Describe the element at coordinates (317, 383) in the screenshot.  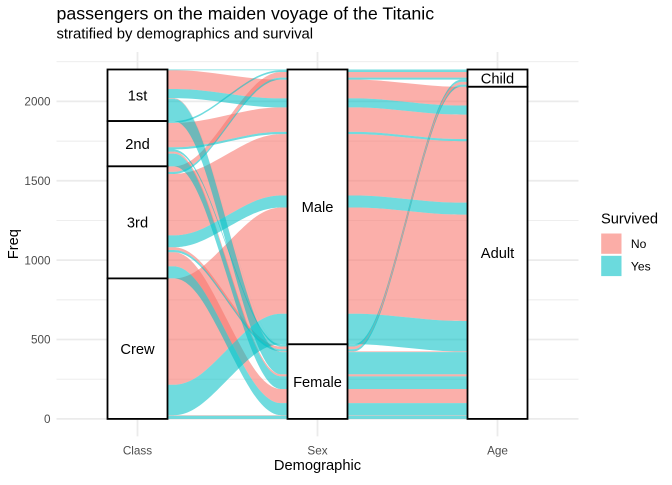
I see `svg-text: Female` at that location.